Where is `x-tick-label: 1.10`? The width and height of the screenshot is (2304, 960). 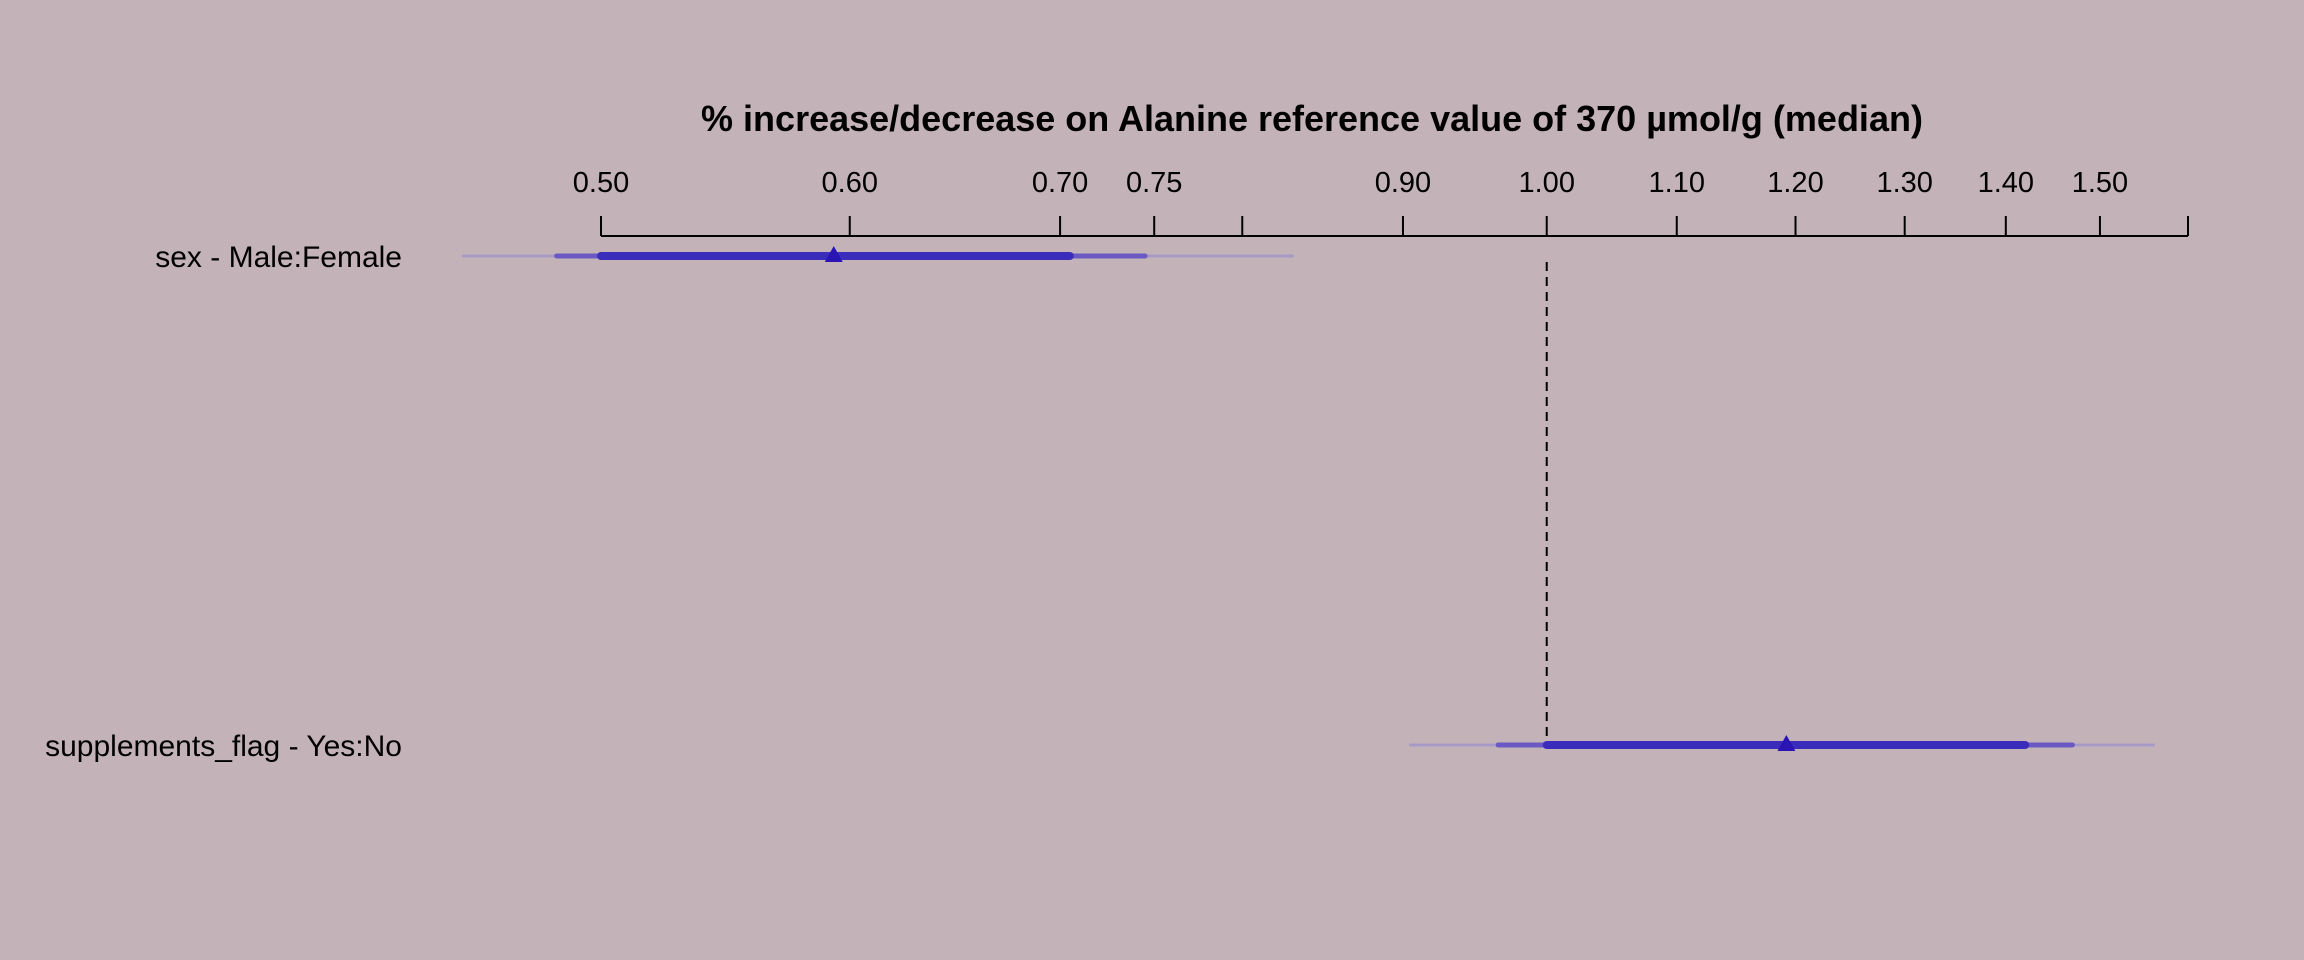 x-tick-label: 1.10 is located at coordinates (1677, 183).